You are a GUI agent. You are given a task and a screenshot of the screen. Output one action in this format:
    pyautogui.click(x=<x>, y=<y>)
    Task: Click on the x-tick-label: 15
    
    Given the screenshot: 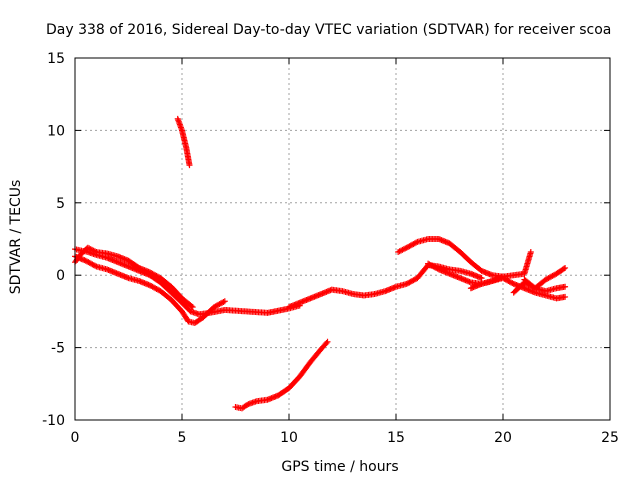 What is the action you would take?
    pyautogui.click(x=396, y=438)
    